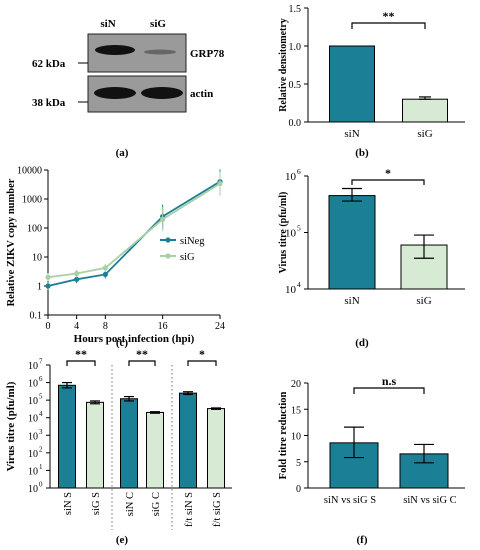 The height and width of the screenshot is (550, 480). What do you see at coordinates (122, 540) in the screenshot?
I see `panel-label-e: (e)` at bounding box center [122, 540].